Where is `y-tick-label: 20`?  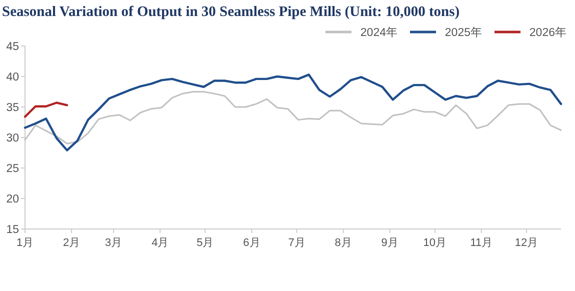
y-tick-label: 20 is located at coordinates (12, 200).